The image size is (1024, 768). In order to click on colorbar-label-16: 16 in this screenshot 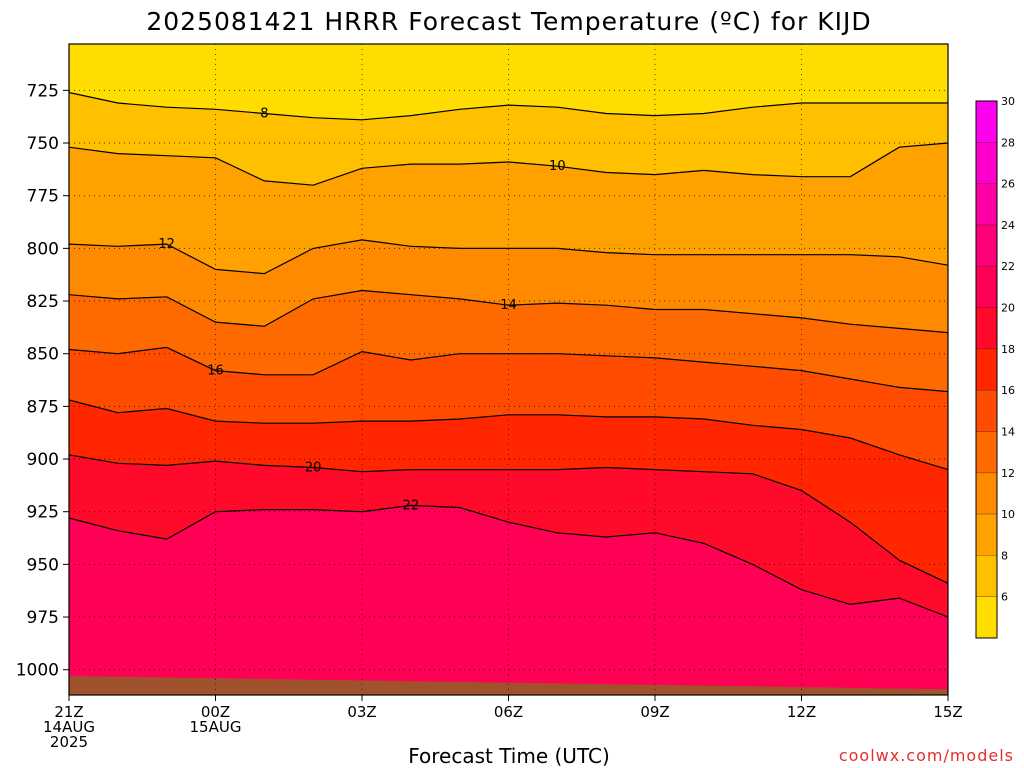, I will do `click(1008, 390)`.